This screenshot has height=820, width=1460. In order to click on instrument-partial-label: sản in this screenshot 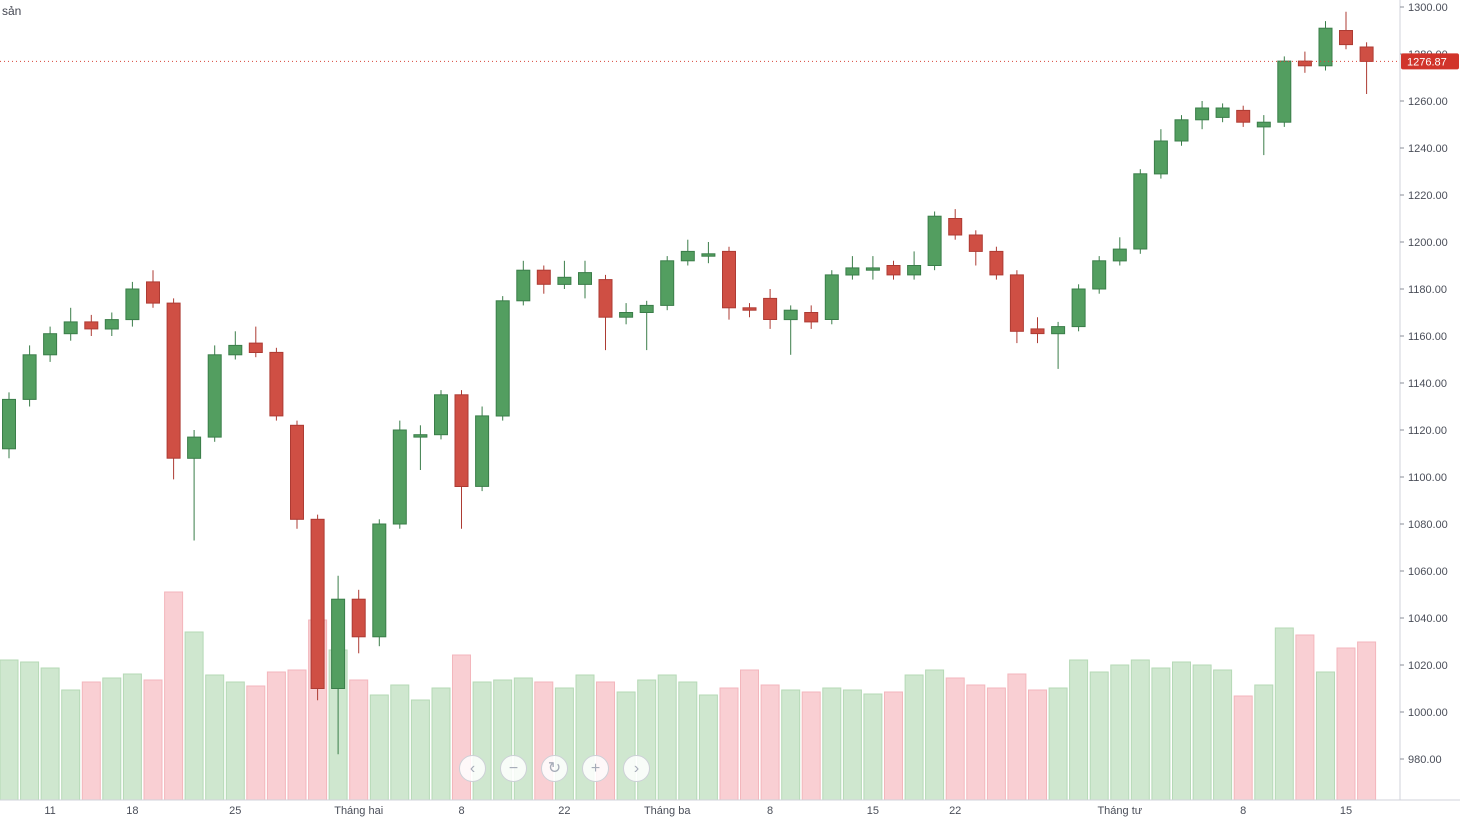, I will do `click(12, 11)`.